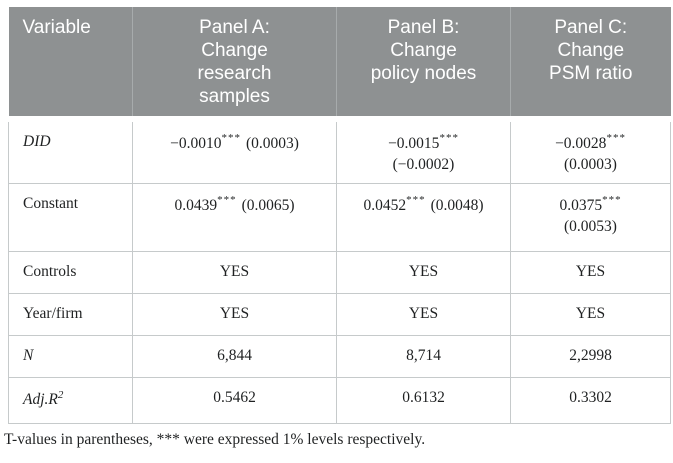 This screenshot has width=673, height=463. I want to click on adj-r2-label-text: Adj.R, so click(40, 399).